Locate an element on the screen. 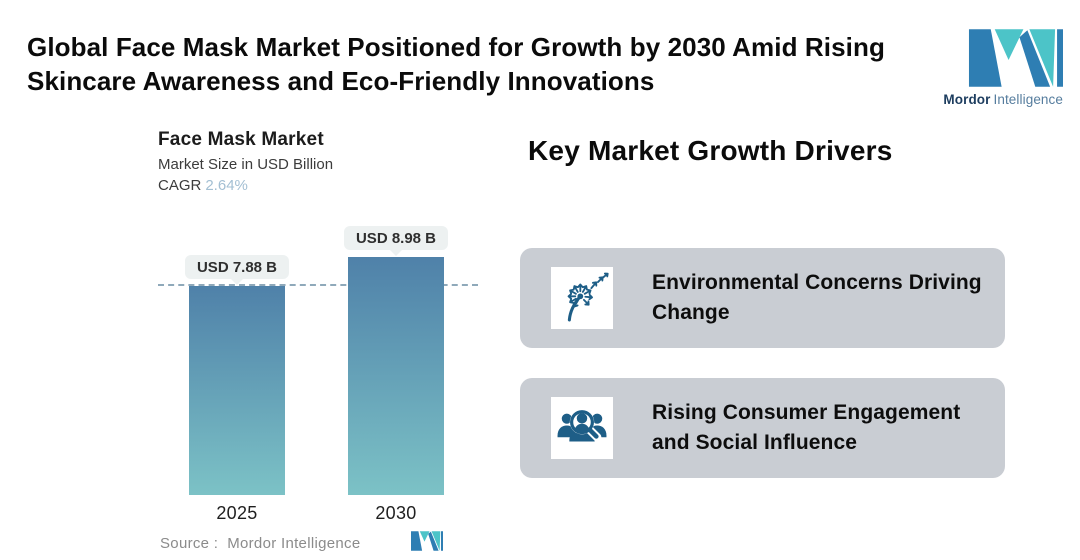 This screenshot has height=560, width=1080. mordor-logo-mini-icon is located at coordinates (427, 541).